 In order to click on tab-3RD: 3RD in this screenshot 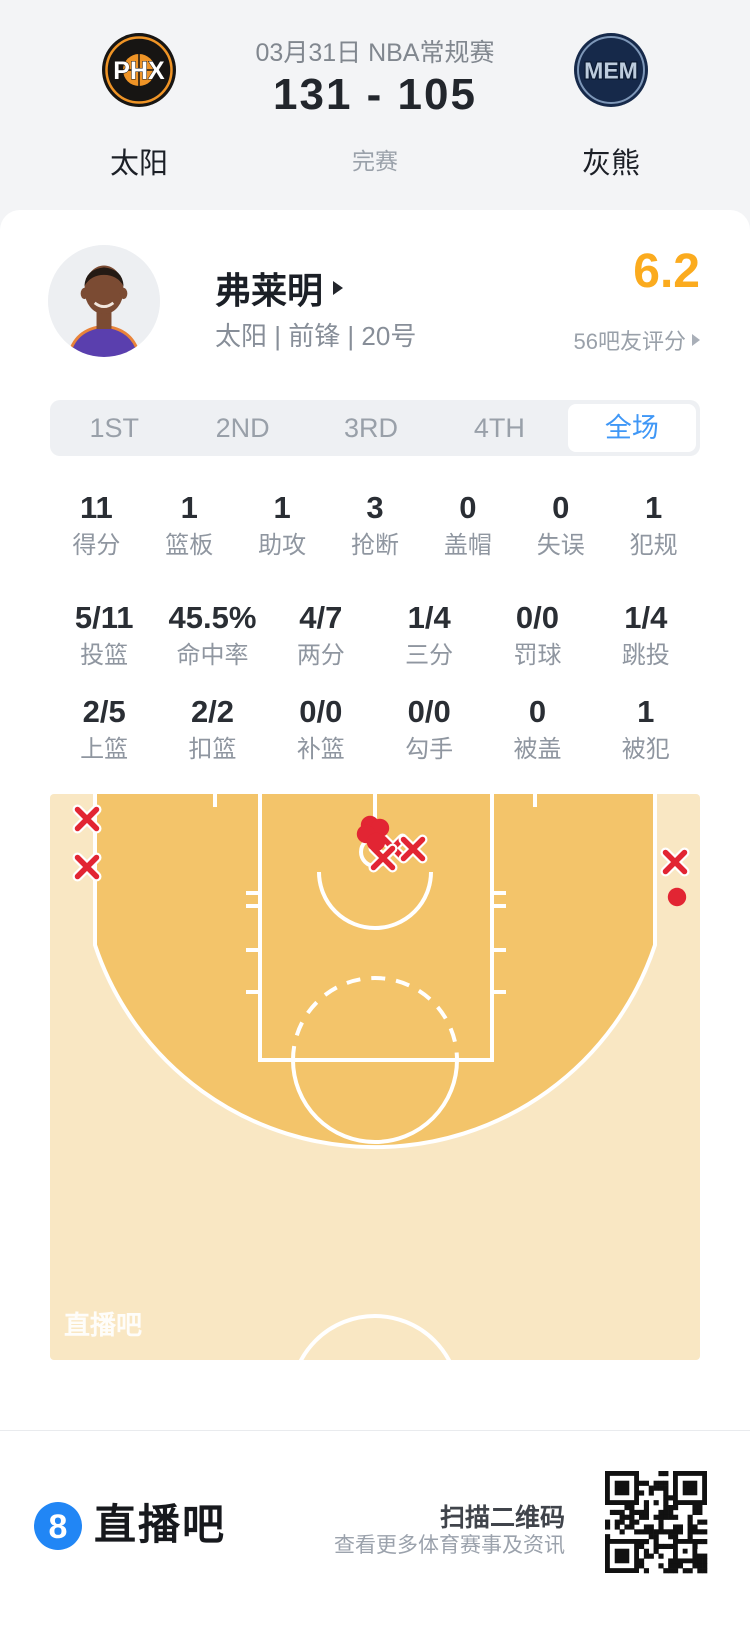, I will do `click(371, 428)`.